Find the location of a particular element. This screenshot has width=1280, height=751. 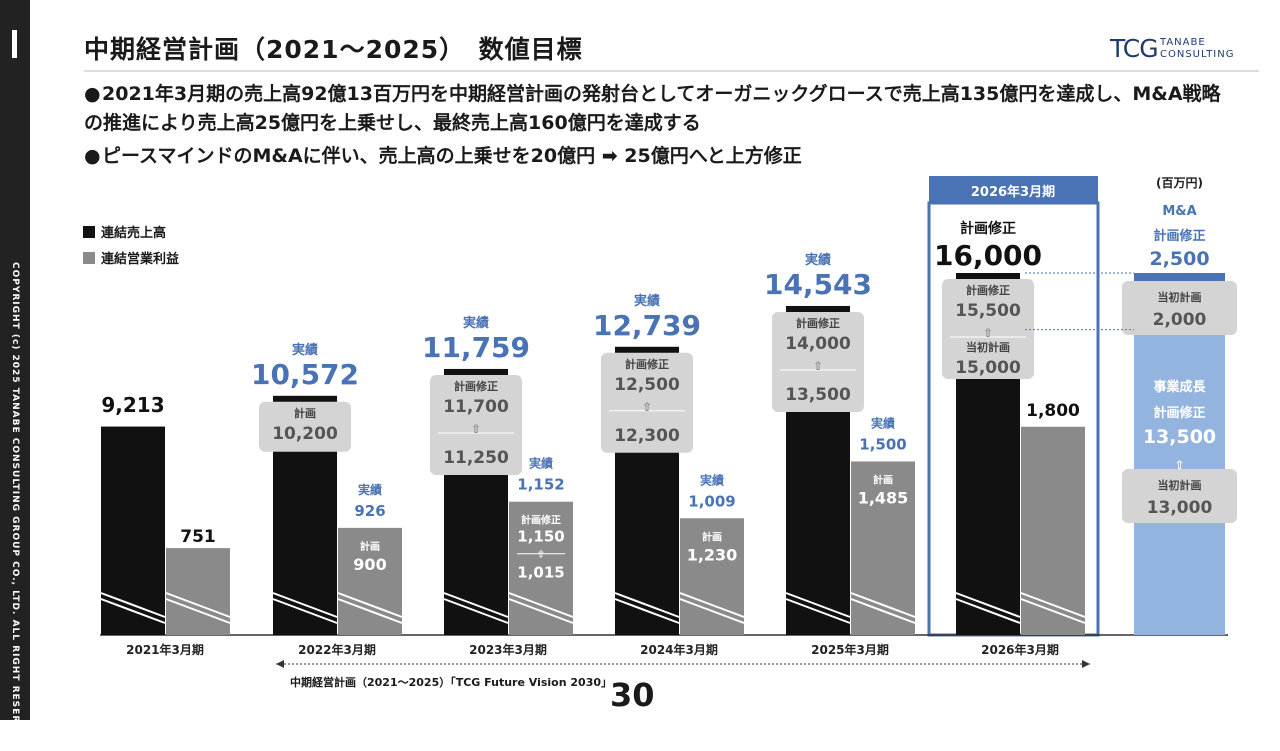

sales-value-label: 9,213 is located at coordinates (132, 405).